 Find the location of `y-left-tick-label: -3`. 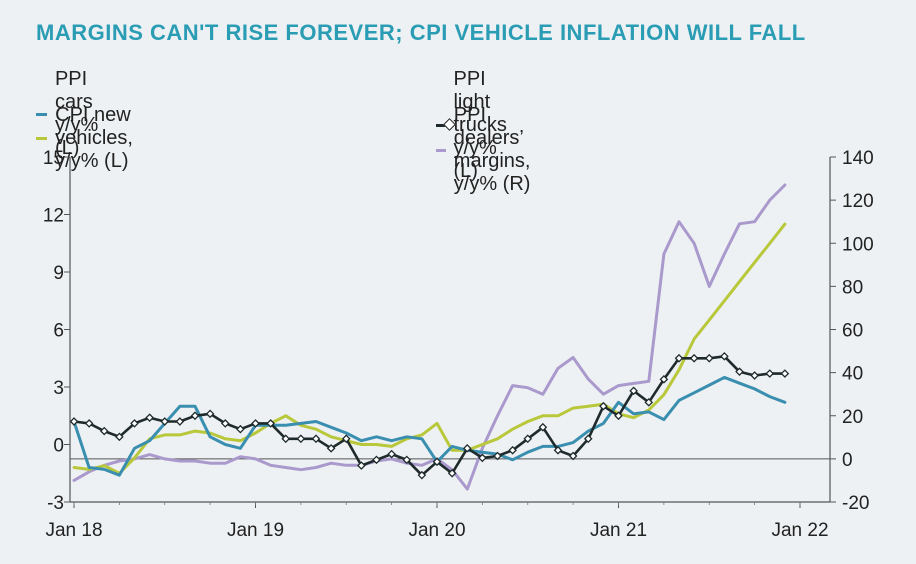

y-left-tick-label: -3 is located at coordinates (55, 503).